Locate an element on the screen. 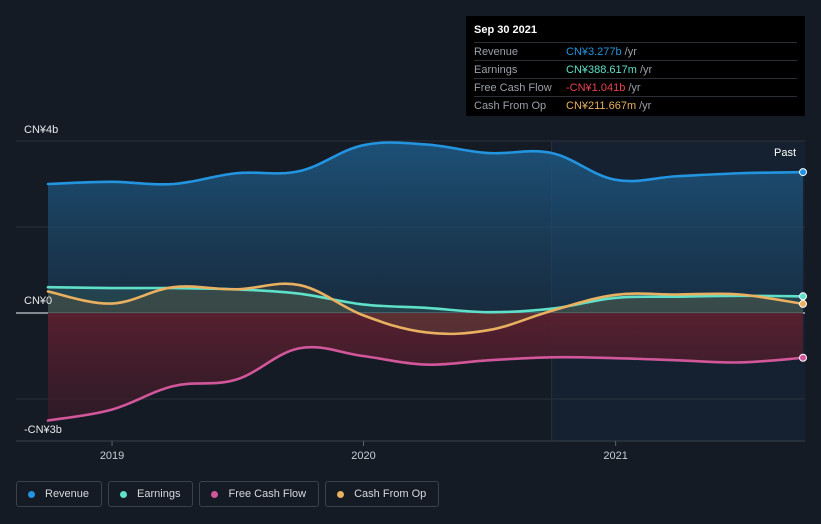 Image resolution: width=821 pixels, height=524 pixels. tooltip-row: Revenue CN¥3.277b/yr is located at coordinates (635, 51).